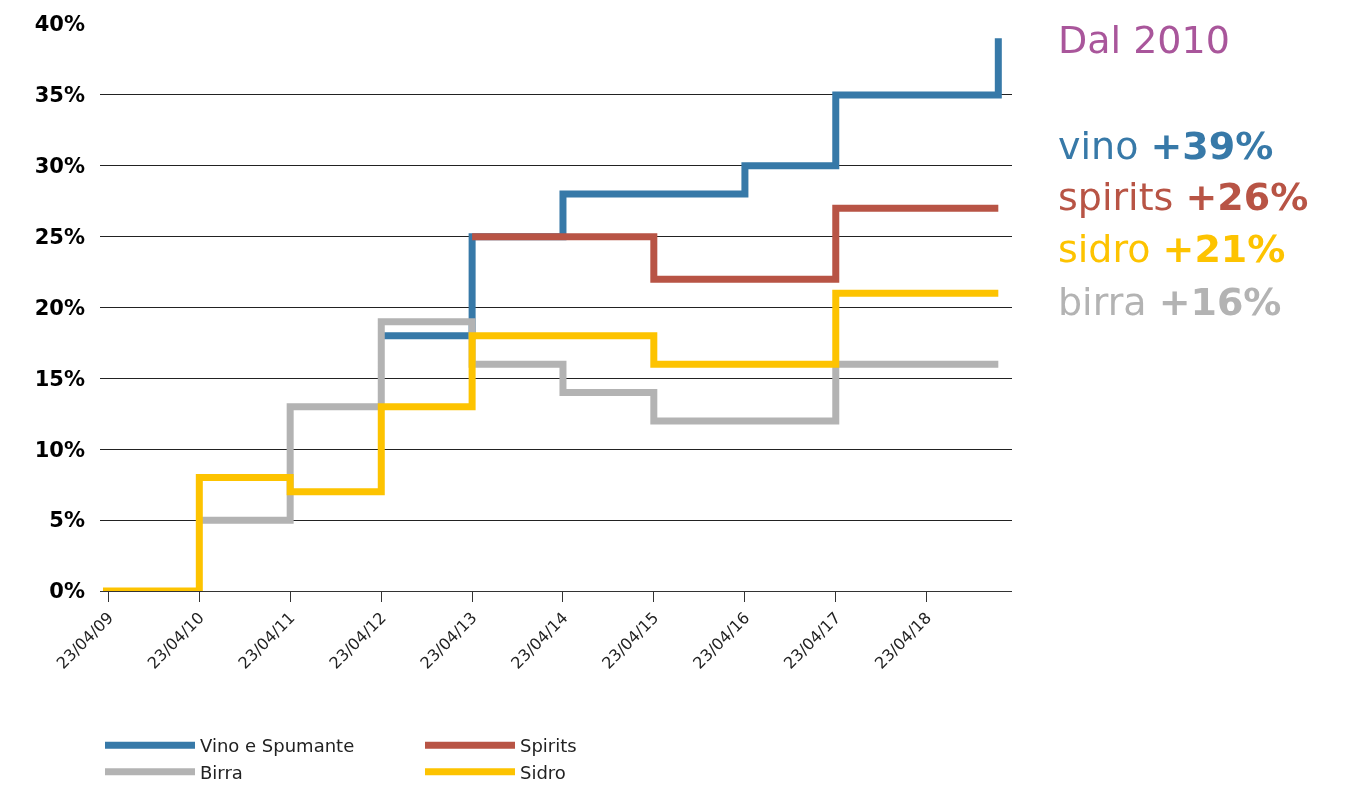 Image resolution: width=1351 pixels, height=802 pixels. What do you see at coordinates (59, 236) in the screenshot?
I see `y-tick-label: 25%` at bounding box center [59, 236].